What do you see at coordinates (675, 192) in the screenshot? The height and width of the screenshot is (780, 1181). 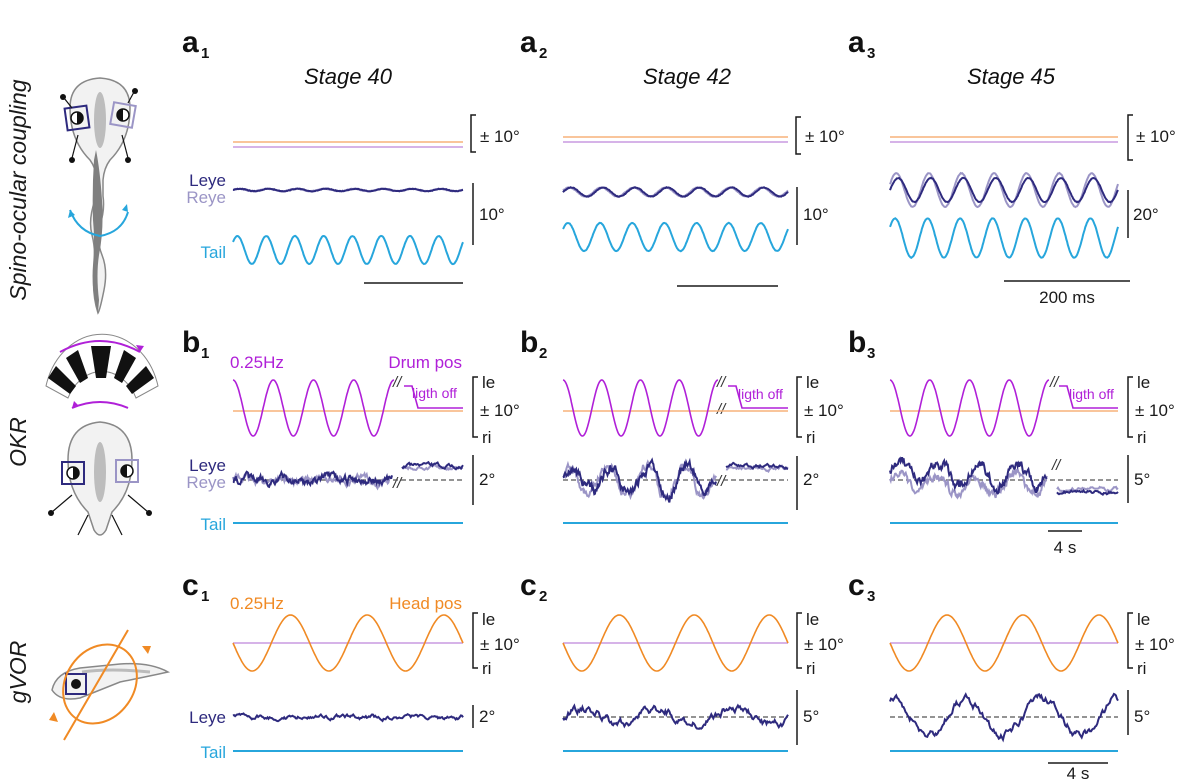 I see `trace-leye-a2` at bounding box center [675, 192].